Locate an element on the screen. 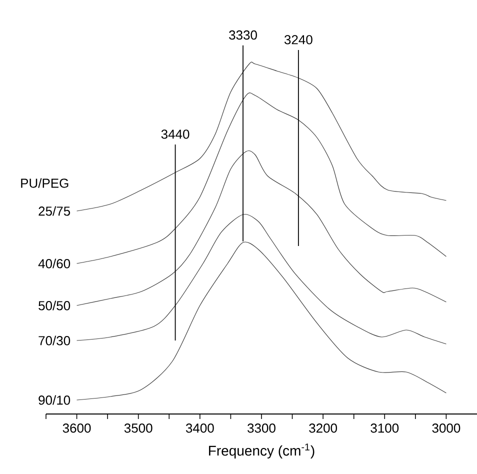 This screenshot has height=474, width=477. series-label: 40/60 is located at coordinates (54, 263).